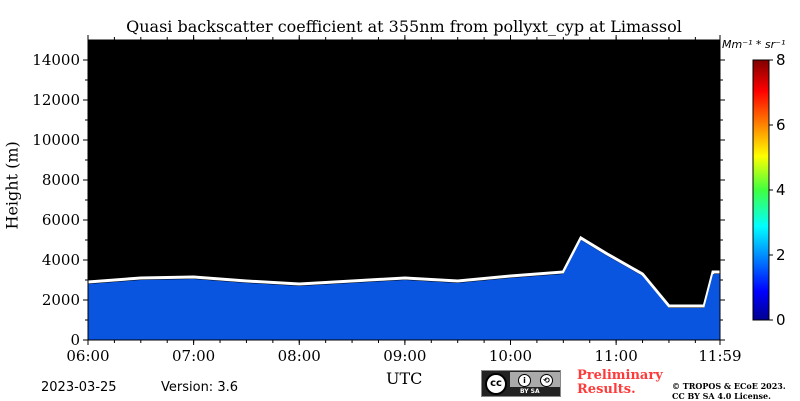 The image size is (800, 401). Describe the element at coordinates (761, 190) in the screenshot. I see `colorbar` at that location.